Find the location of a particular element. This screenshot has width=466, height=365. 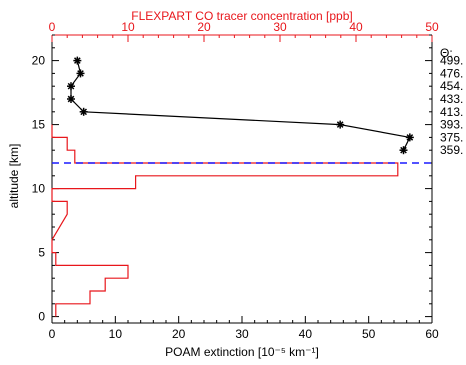

left-tick-label: 0 is located at coordinates (41, 317).